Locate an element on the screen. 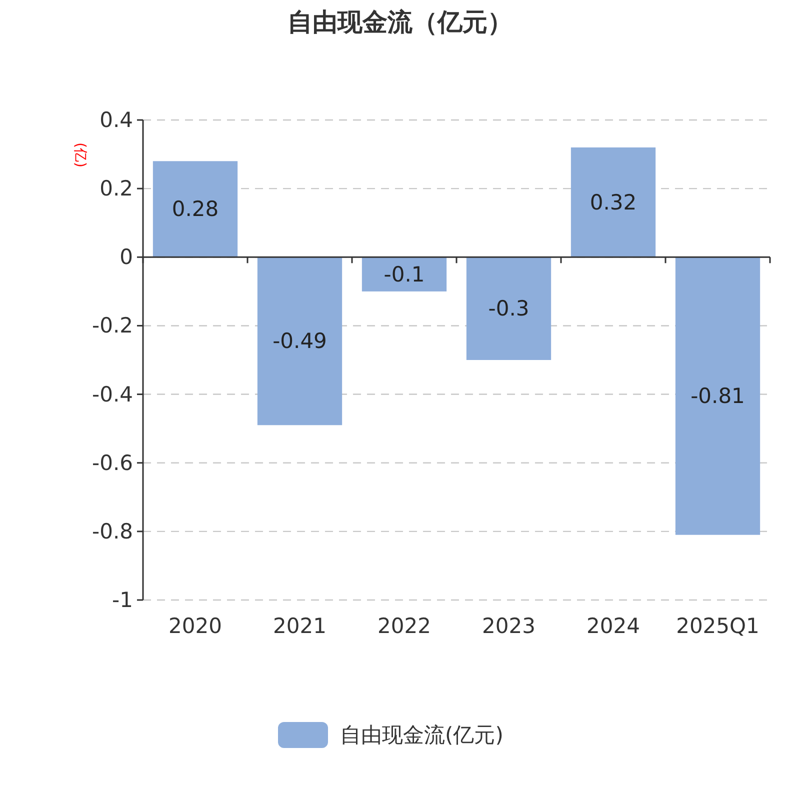 This screenshot has width=800, height=800. x-tick-label: 2022 is located at coordinates (404, 626).